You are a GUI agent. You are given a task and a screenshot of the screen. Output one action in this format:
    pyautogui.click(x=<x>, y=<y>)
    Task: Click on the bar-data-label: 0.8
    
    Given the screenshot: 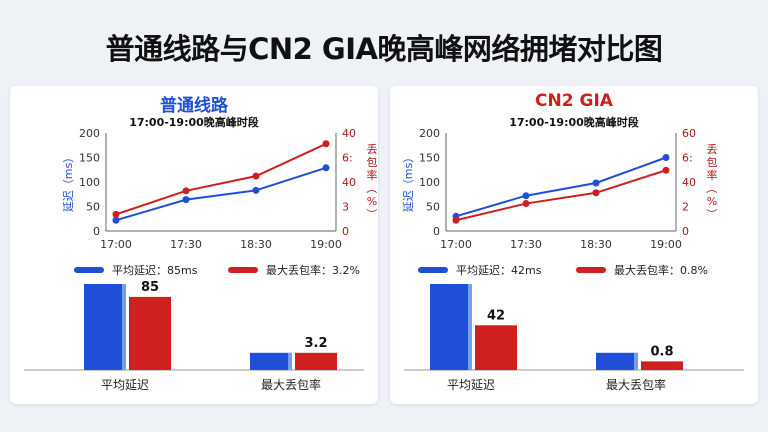 What is the action you would take?
    pyautogui.click(x=661, y=351)
    